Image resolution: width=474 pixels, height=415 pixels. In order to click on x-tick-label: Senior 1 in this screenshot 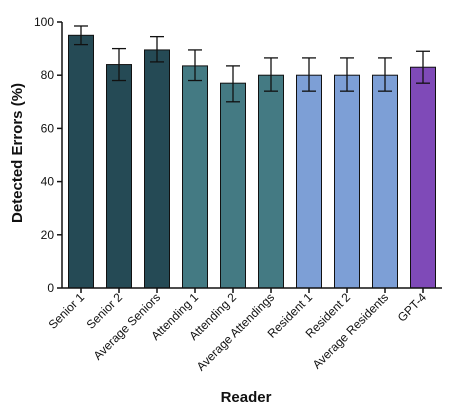, I will do `click(67, 311)`.